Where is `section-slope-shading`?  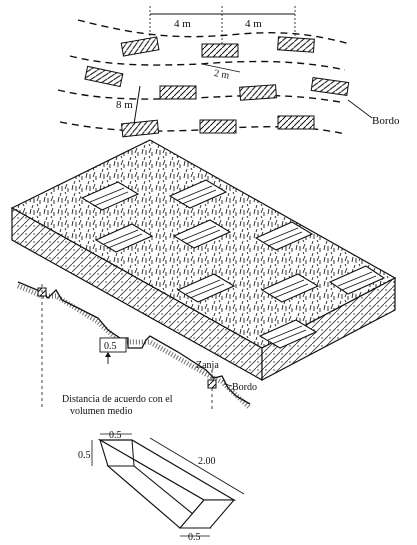 section-slope-shading is located at coordinates (134, 346).